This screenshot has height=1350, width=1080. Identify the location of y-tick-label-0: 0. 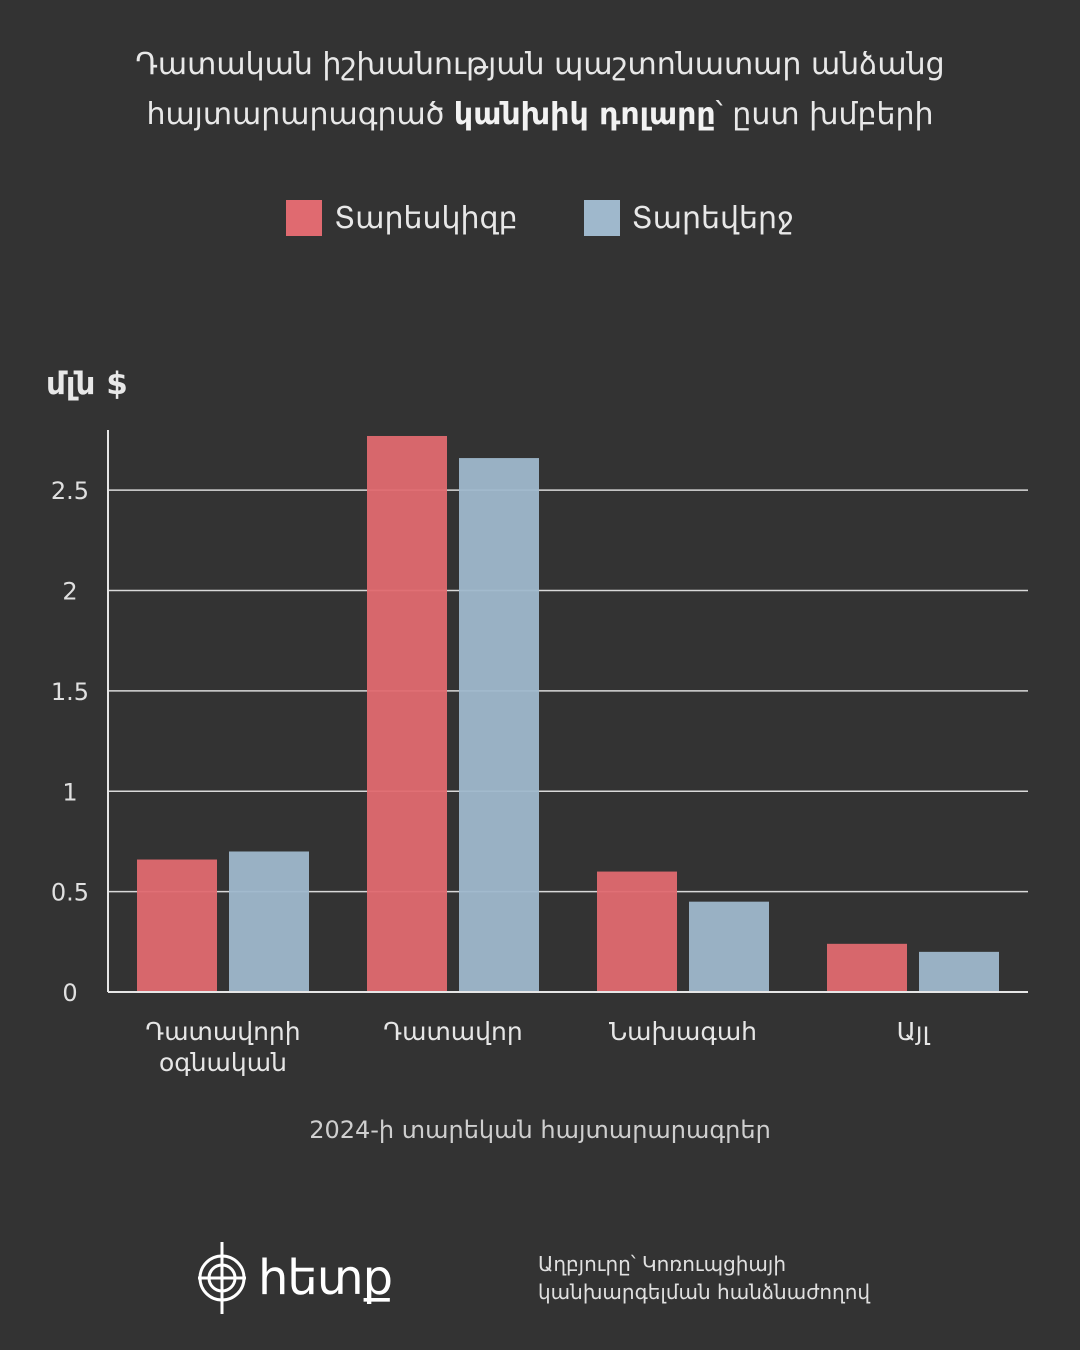
(69, 993).